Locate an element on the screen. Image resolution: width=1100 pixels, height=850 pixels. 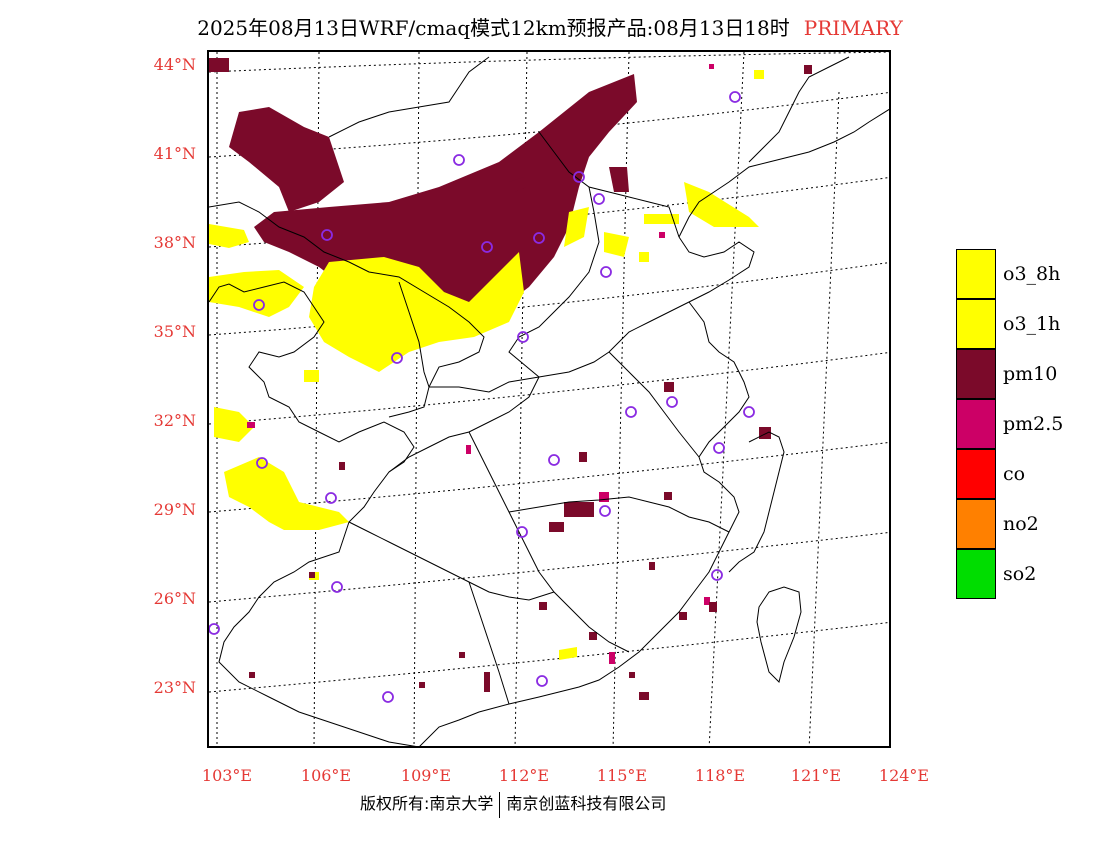
lat-label: 32°N is located at coordinates (174, 420).